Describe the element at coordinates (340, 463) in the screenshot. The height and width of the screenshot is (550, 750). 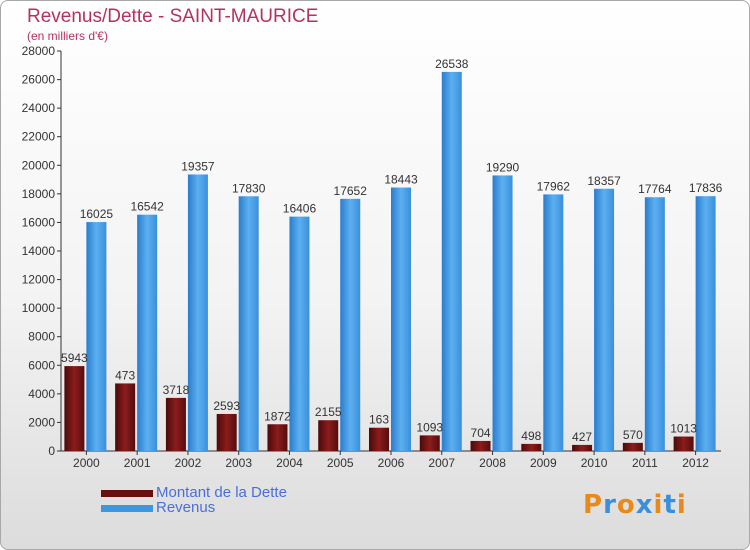
I see `x-tick-label: 2005` at that location.